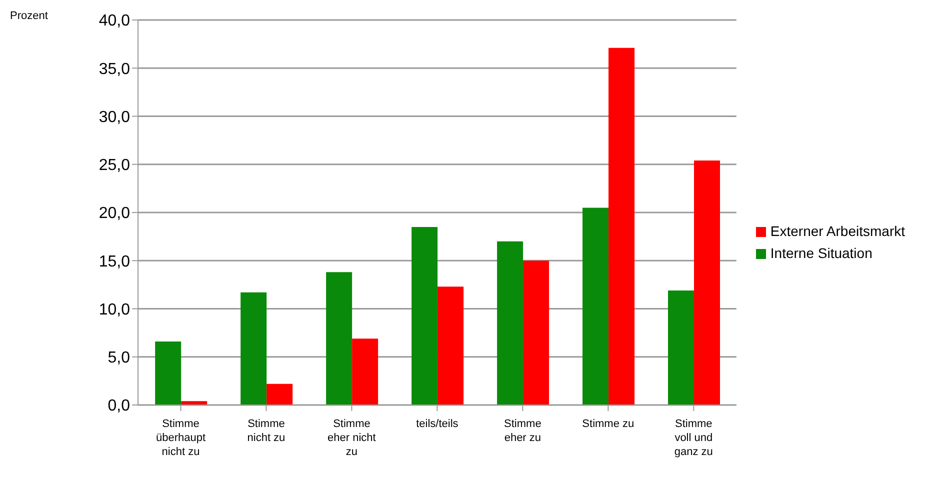 This screenshot has width=933, height=483. Describe the element at coordinates (114, 261) in the screenshot. I see `y-tick-label: 15,0` at that location.